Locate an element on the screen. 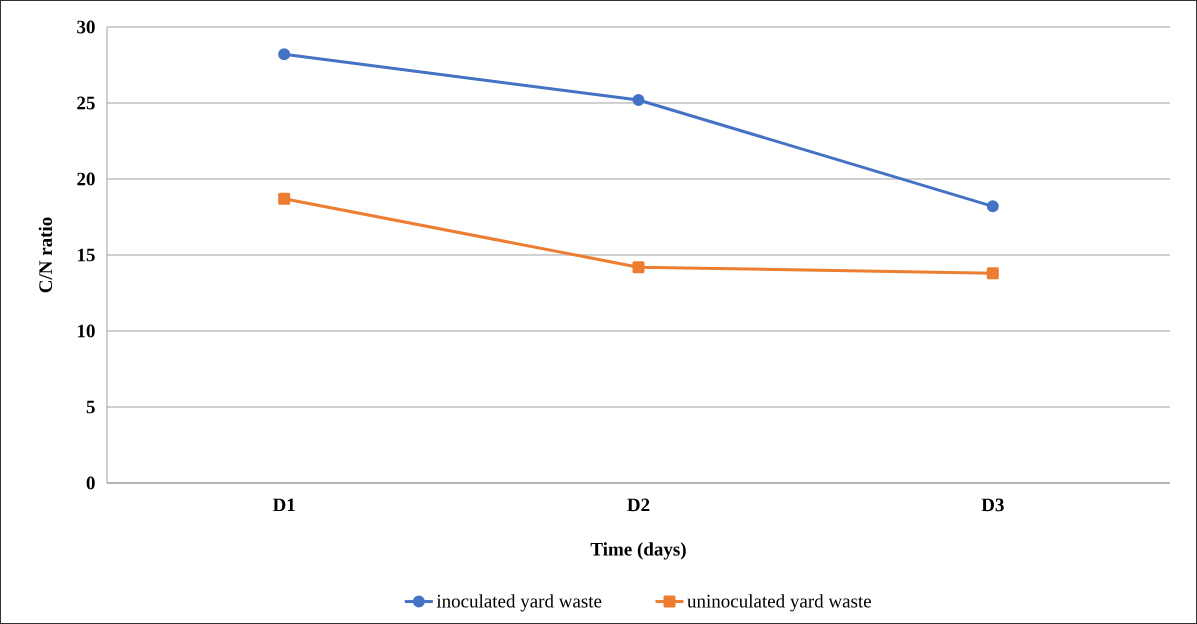 This screenshot has height=624, width=1197. y-tick-label: 25 is located at coordinates (86, 103).